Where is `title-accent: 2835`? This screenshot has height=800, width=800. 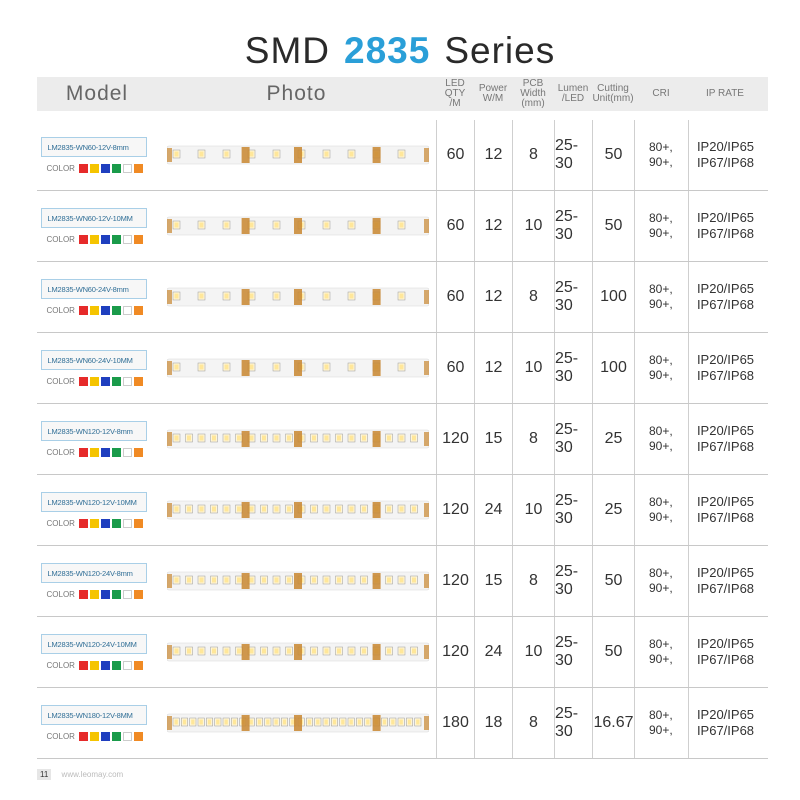
title-accent: 2835 is located at coordinates (387, 50).